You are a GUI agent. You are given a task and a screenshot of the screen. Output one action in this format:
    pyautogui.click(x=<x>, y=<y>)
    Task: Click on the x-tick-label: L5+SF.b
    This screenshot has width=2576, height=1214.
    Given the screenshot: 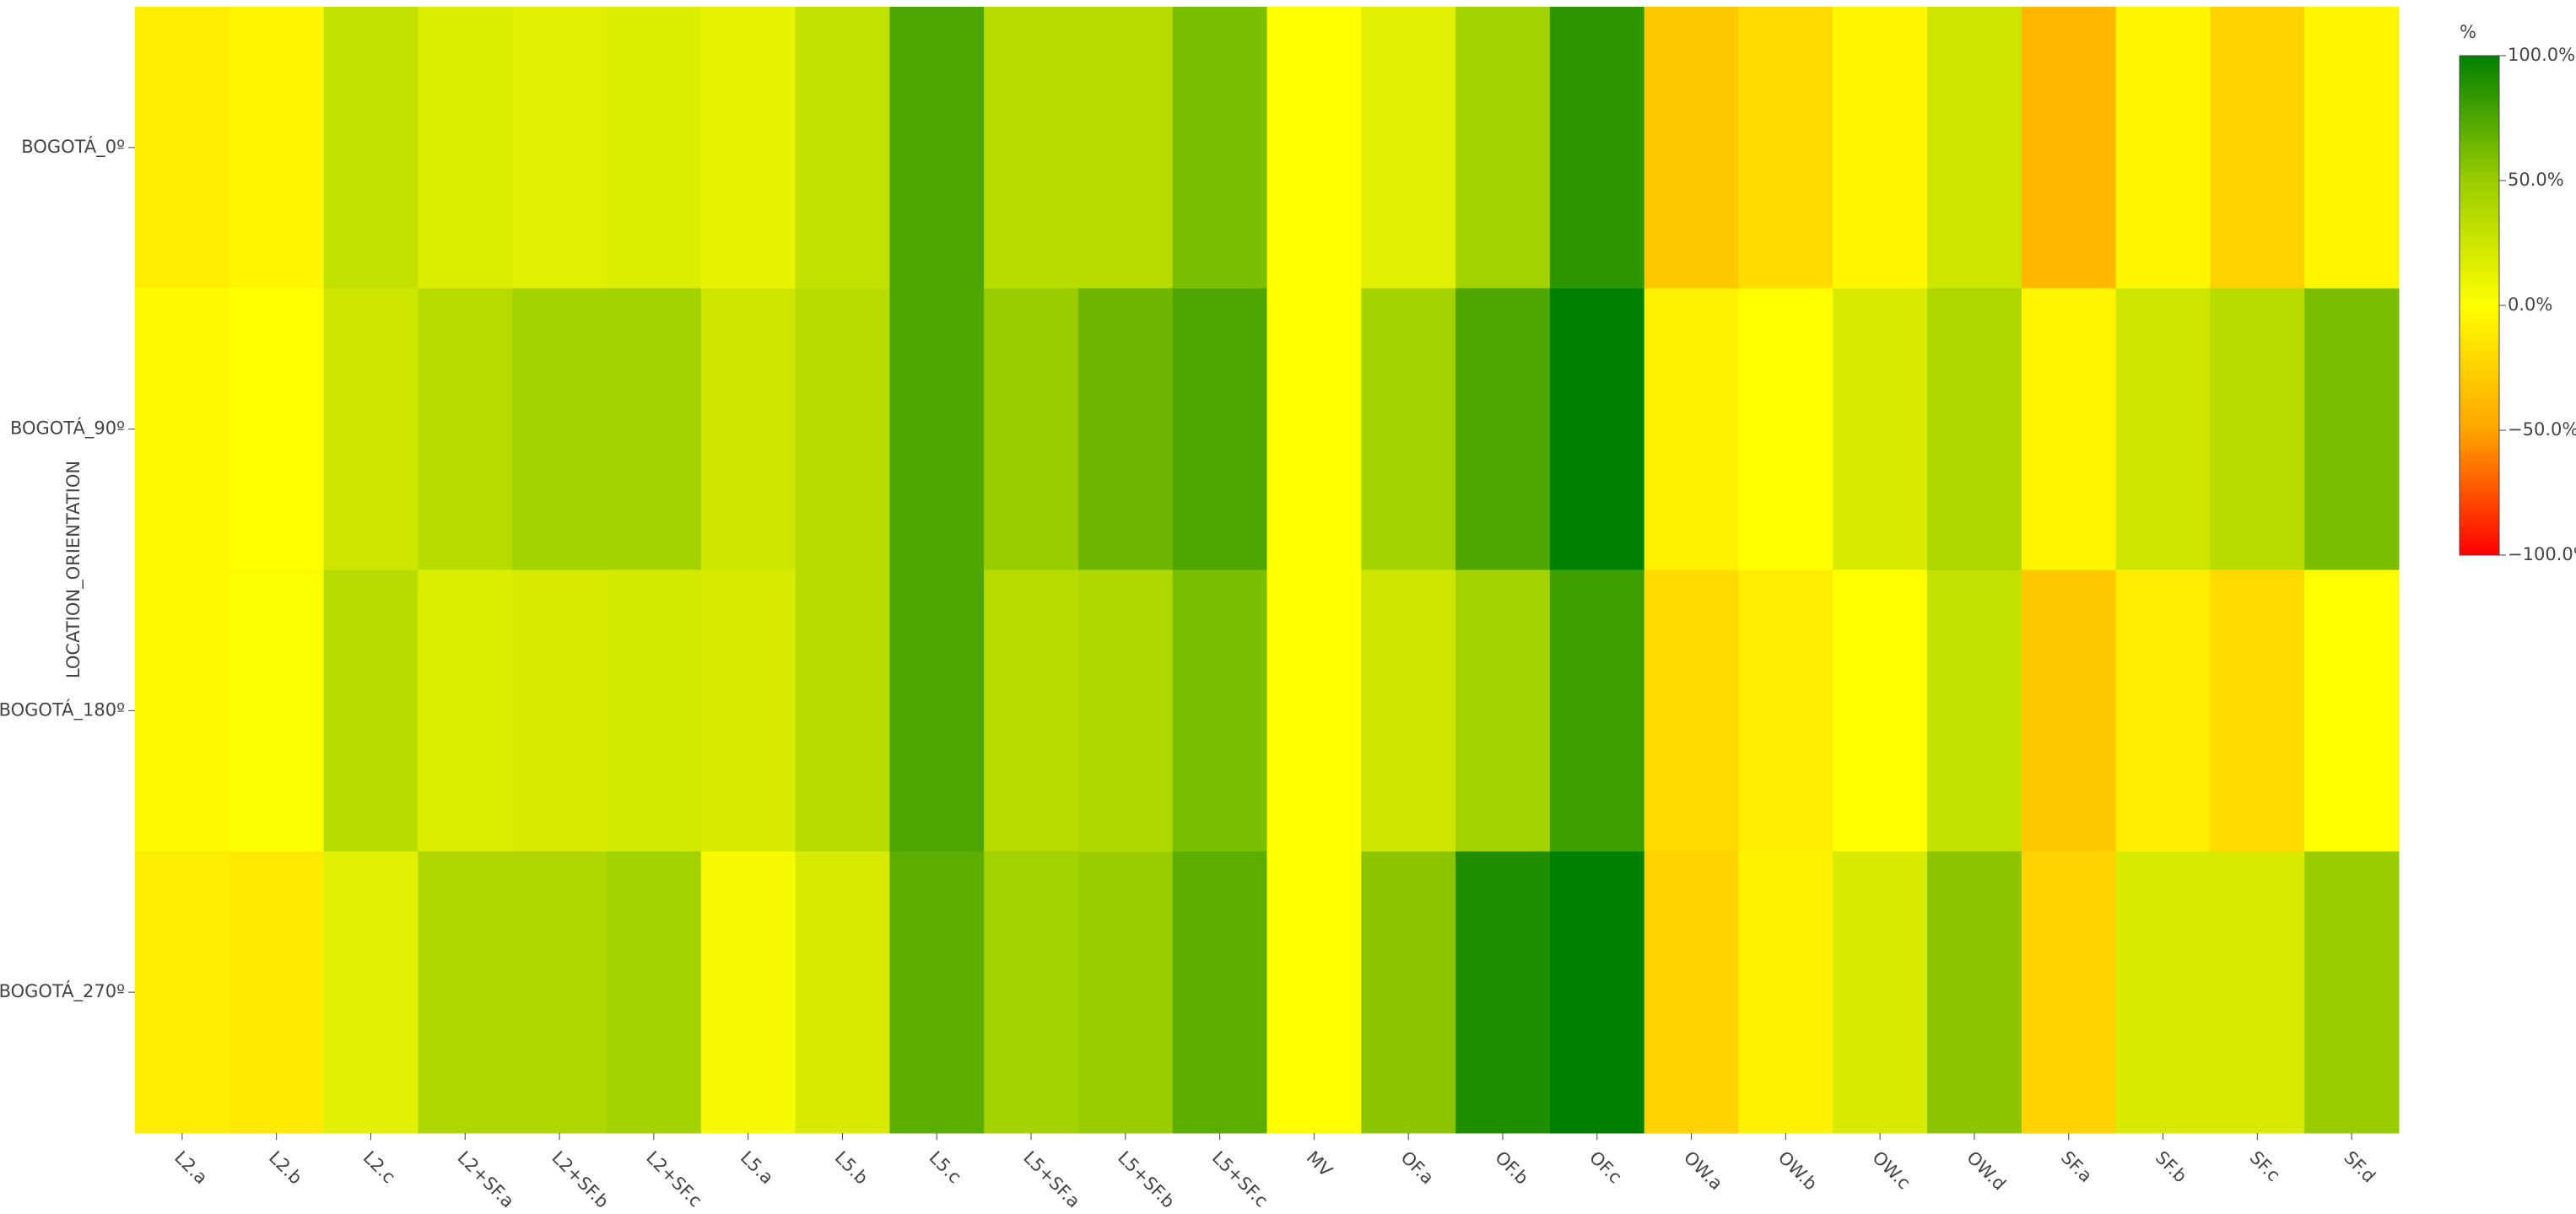 What is the action you would take?
    pyautogui.click(x=1146, y=1179)
    